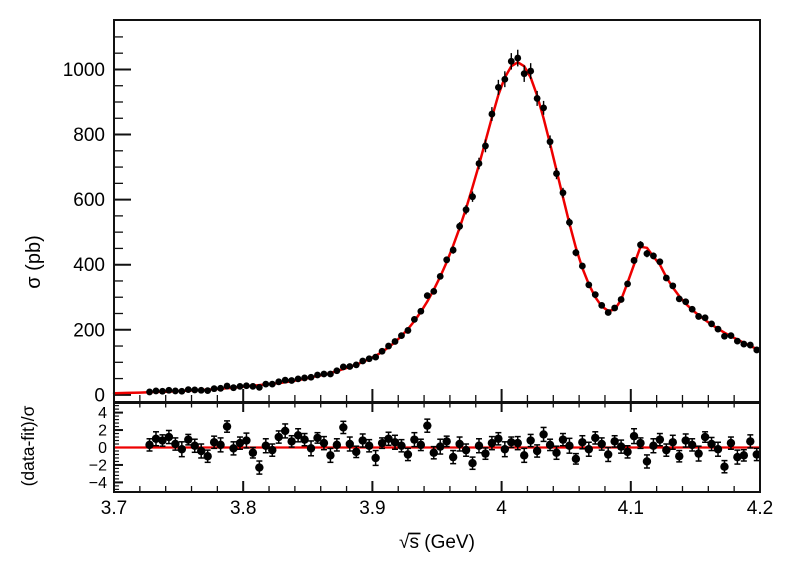 The image size is (798, 575). I want to click on y-tick-label-top: 200, so click(89, 330).